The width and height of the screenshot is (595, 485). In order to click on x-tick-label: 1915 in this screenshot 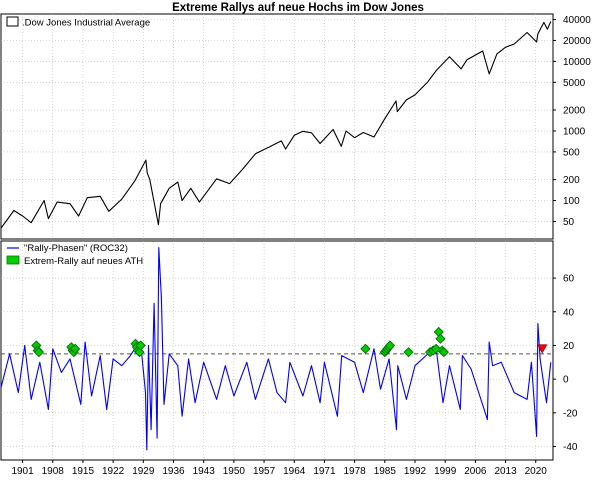, I will do `click(83, 471)`.